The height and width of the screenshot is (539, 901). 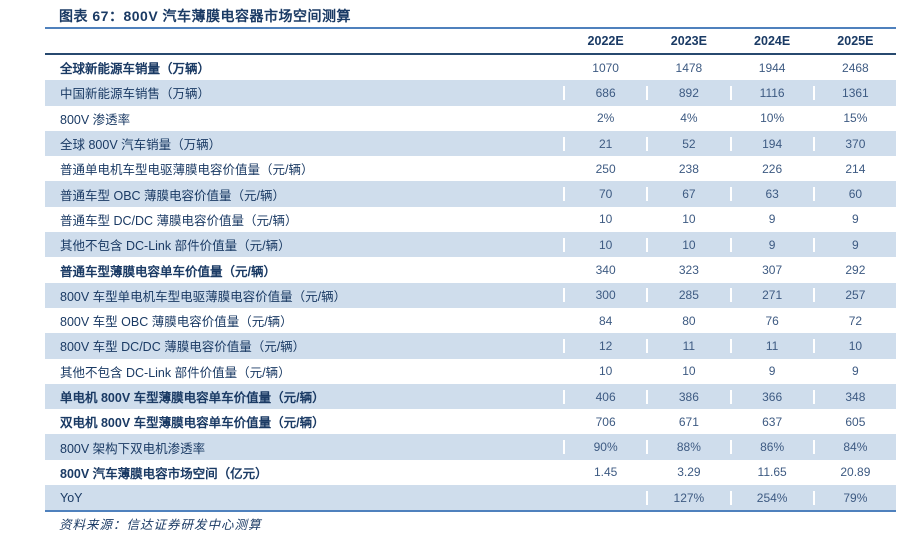 I want to click on cell-value: 67, so click(x=687, y=194).